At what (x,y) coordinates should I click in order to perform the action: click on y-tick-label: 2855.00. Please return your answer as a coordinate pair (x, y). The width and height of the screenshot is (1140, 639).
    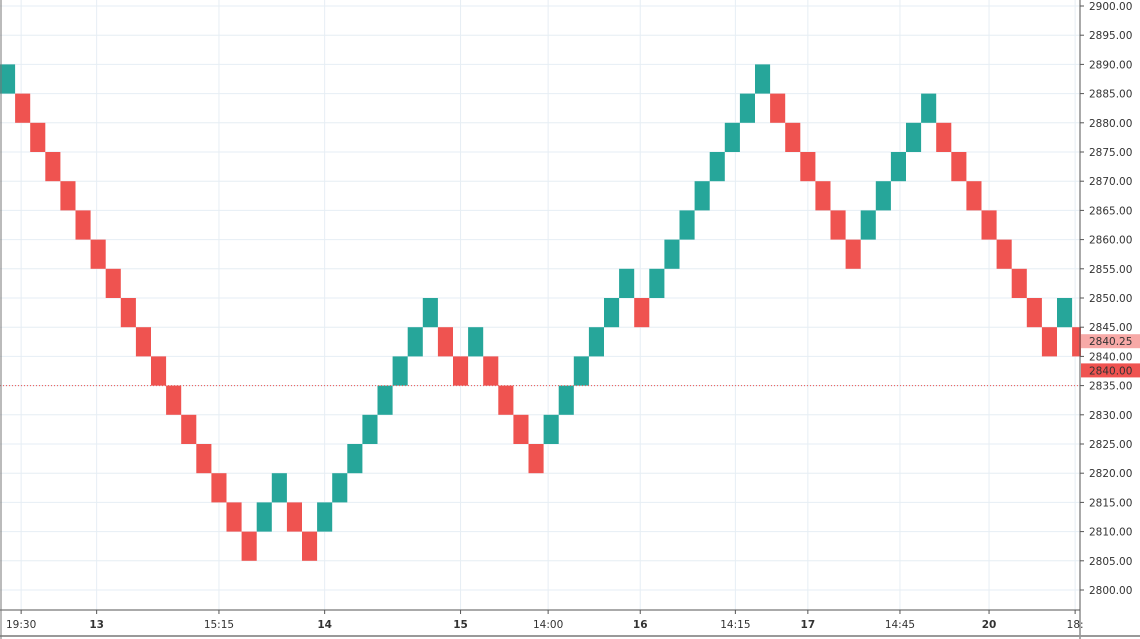
    Looking at the image, I should click on (1110, 270).